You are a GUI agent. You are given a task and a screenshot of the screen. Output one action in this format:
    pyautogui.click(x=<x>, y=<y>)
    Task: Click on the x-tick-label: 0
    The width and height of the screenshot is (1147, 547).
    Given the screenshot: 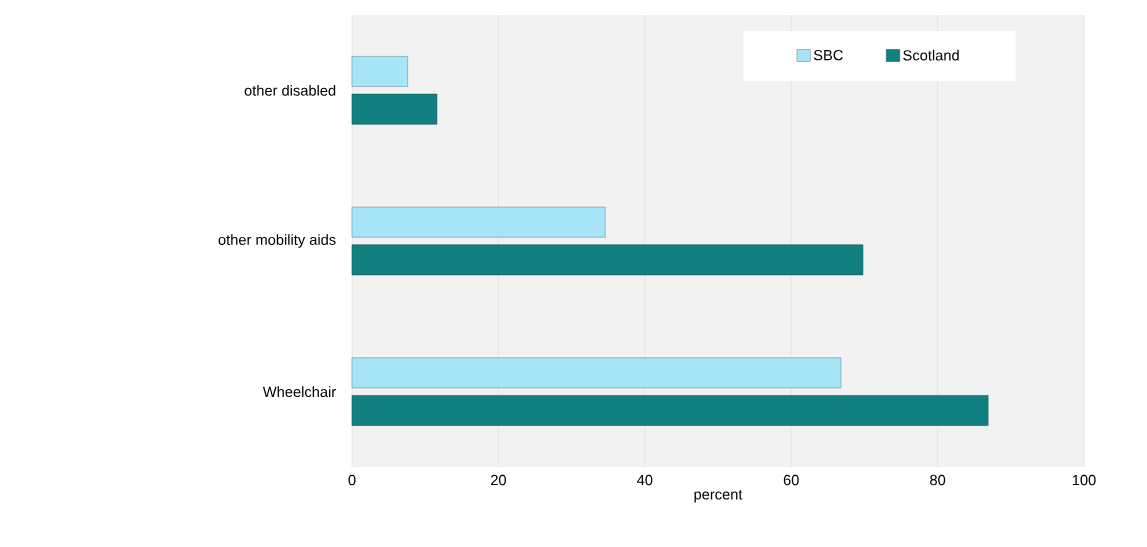 What is the action you would take?
    pyautogui.click(x=352, y=480)
    